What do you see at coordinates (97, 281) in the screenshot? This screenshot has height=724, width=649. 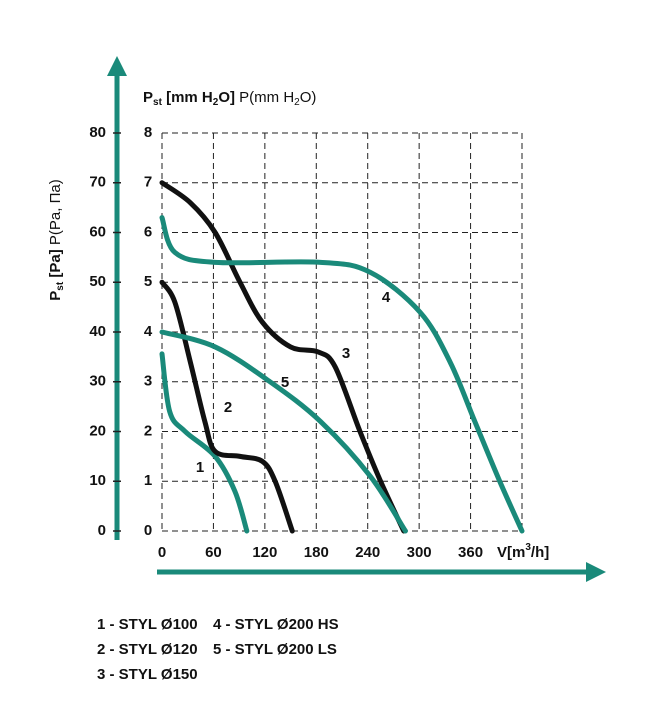 I see `y-tick-label: 50` at bounding box center [97, 281].